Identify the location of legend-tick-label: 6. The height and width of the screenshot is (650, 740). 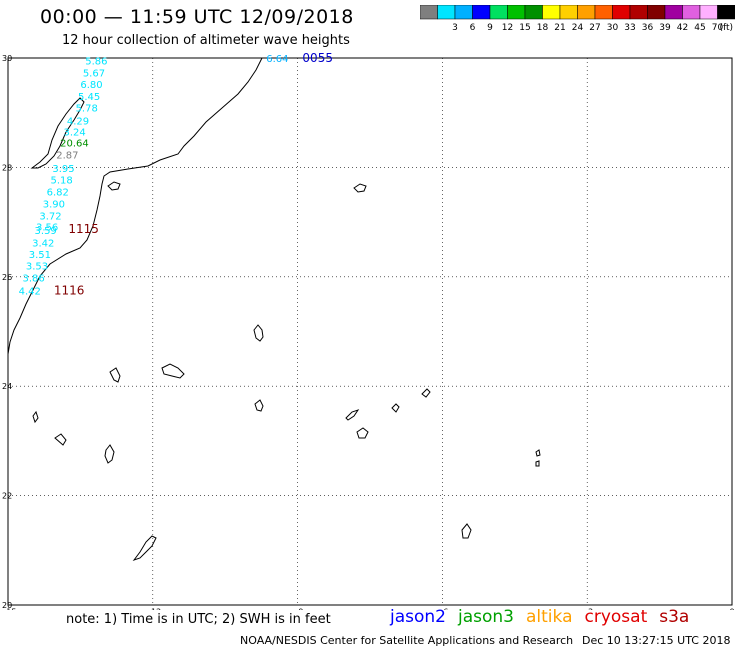
(473, 28).